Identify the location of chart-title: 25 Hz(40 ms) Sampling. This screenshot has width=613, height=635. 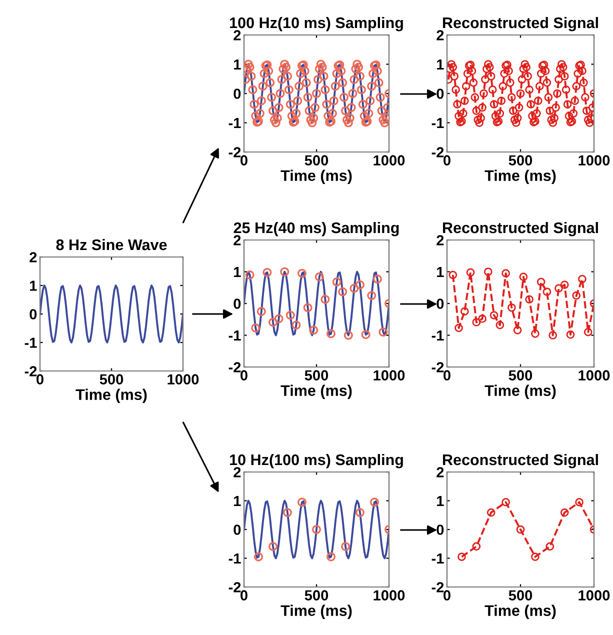
(316, 229).